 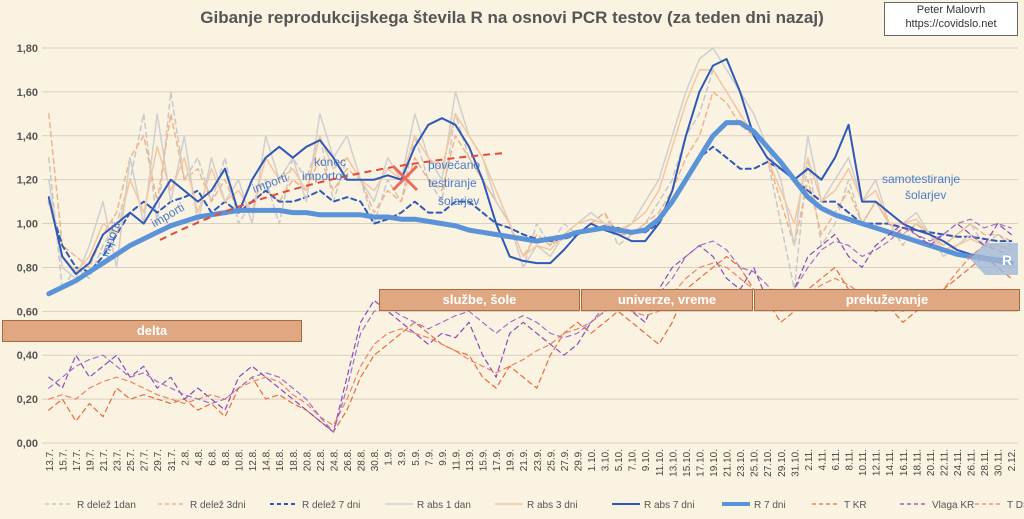 What do you see at coordinates (728, 463) in the screenshot?
I see `x-tick-label: 21.10.` at bounding box center [728, 463].